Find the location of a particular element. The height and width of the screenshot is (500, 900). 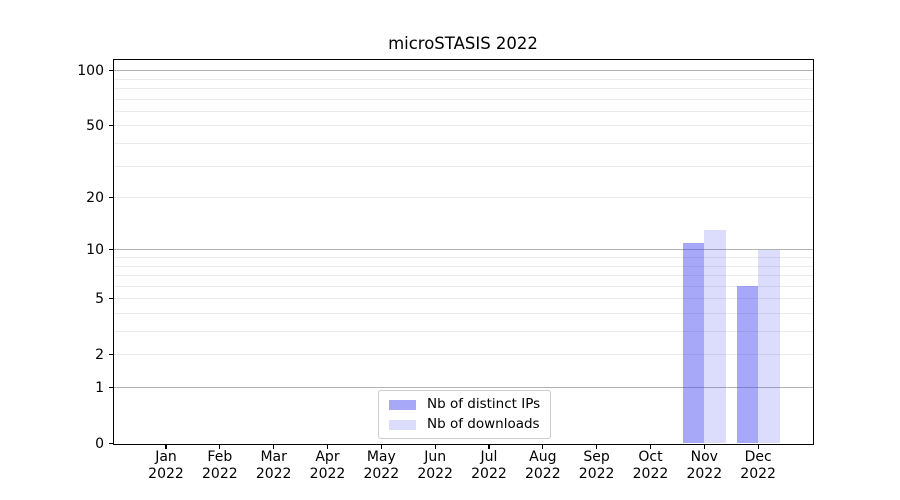

legend-entry-distinct-ips: Nb of distinct IPs is located at coordinates (464, 404).